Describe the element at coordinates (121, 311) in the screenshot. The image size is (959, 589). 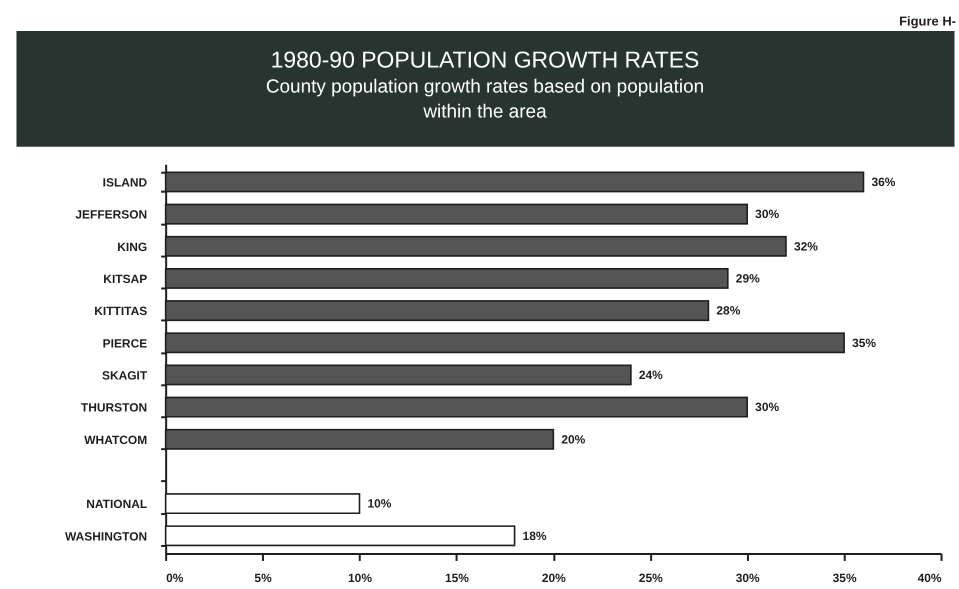
I see `y-tick-label: KITTITAS` at that location.